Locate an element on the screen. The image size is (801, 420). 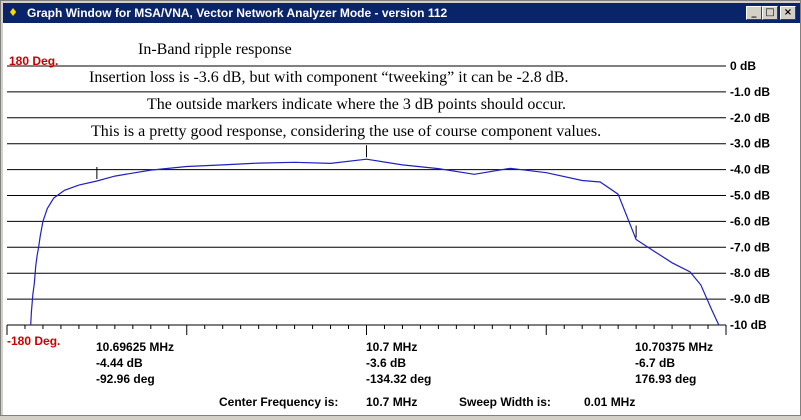
minimize-button: _ is located at coordinates (754, 13).